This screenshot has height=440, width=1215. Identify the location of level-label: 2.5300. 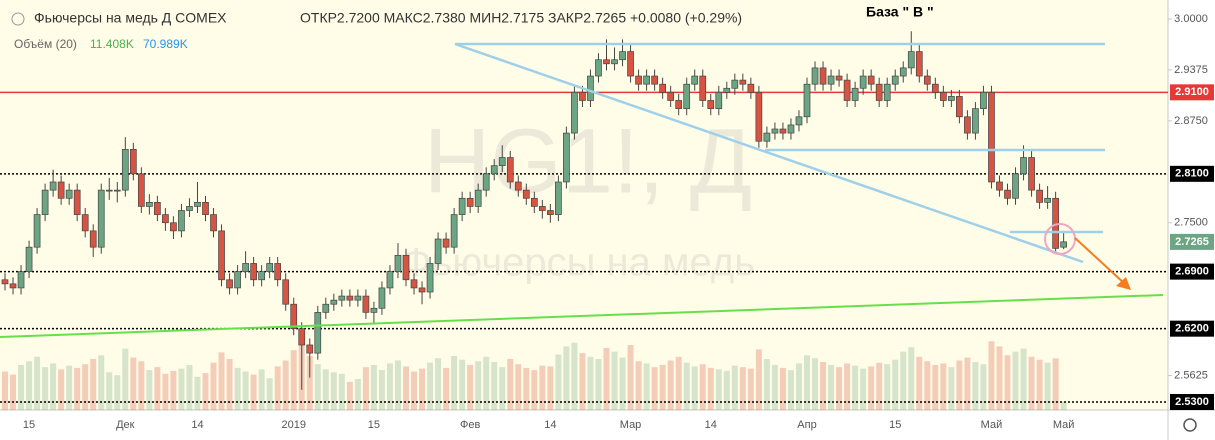
(1192, 402).